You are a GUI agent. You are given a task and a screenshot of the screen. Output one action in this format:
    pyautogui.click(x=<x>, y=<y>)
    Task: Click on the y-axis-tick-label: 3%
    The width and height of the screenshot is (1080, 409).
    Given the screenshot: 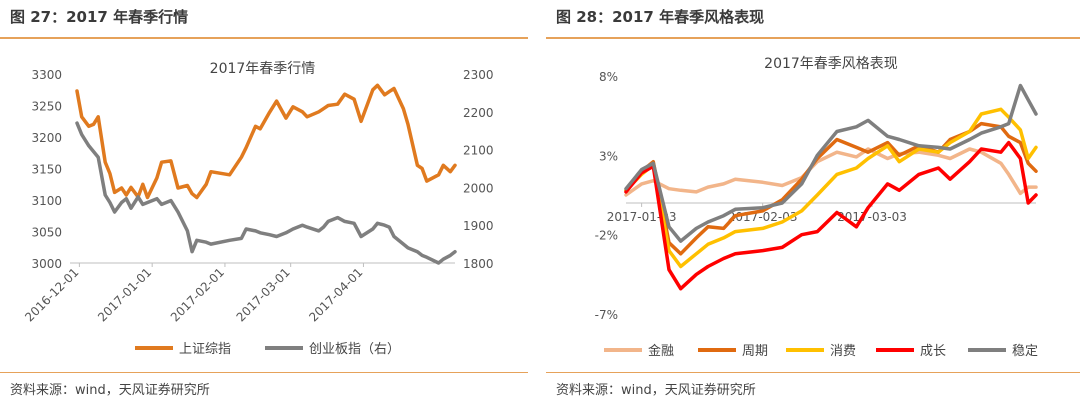 What is the action you would take?
    pyautogui.click(x=608, y=156)
    